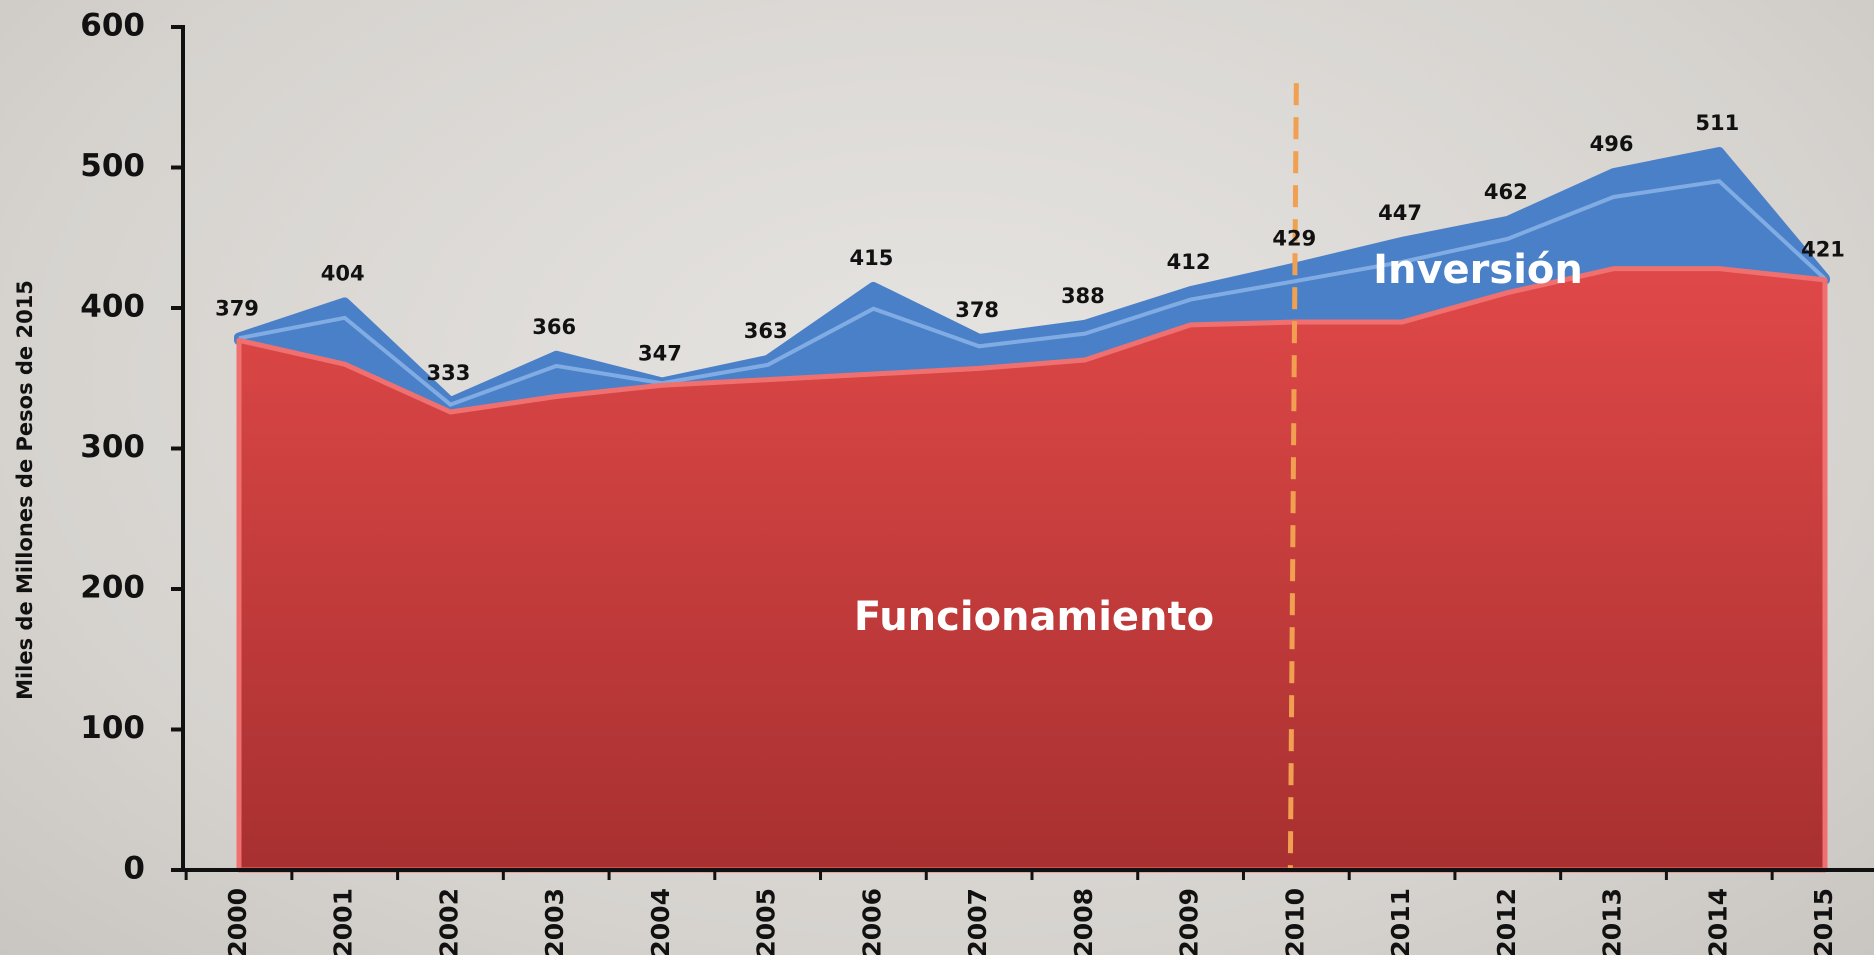  Describe the element at coordinates (554, 327) in the screenshot. I see `data-label: 366` at that location.